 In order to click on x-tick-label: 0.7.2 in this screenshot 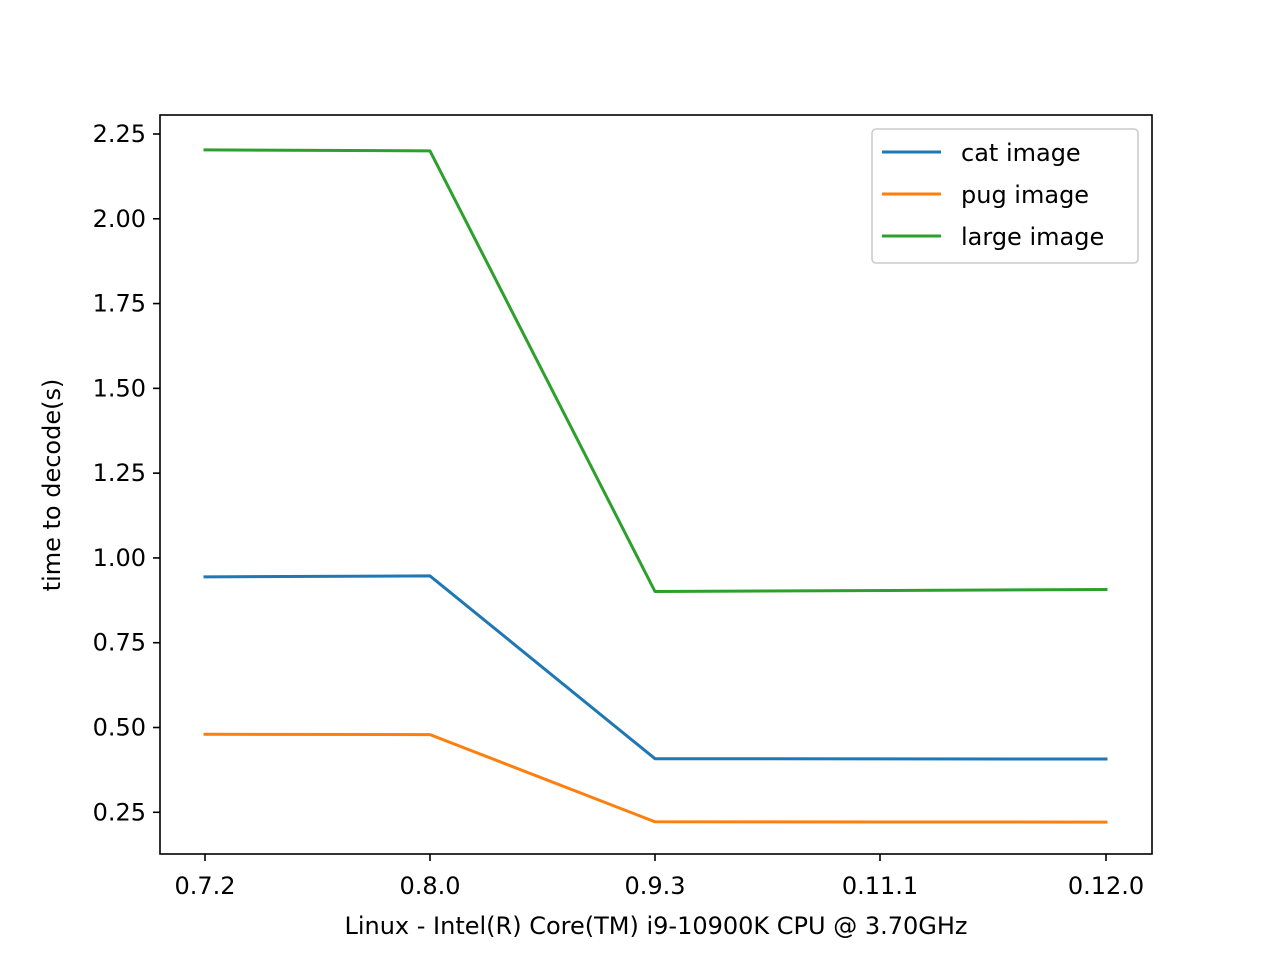, I will do `click(204, 886)`.